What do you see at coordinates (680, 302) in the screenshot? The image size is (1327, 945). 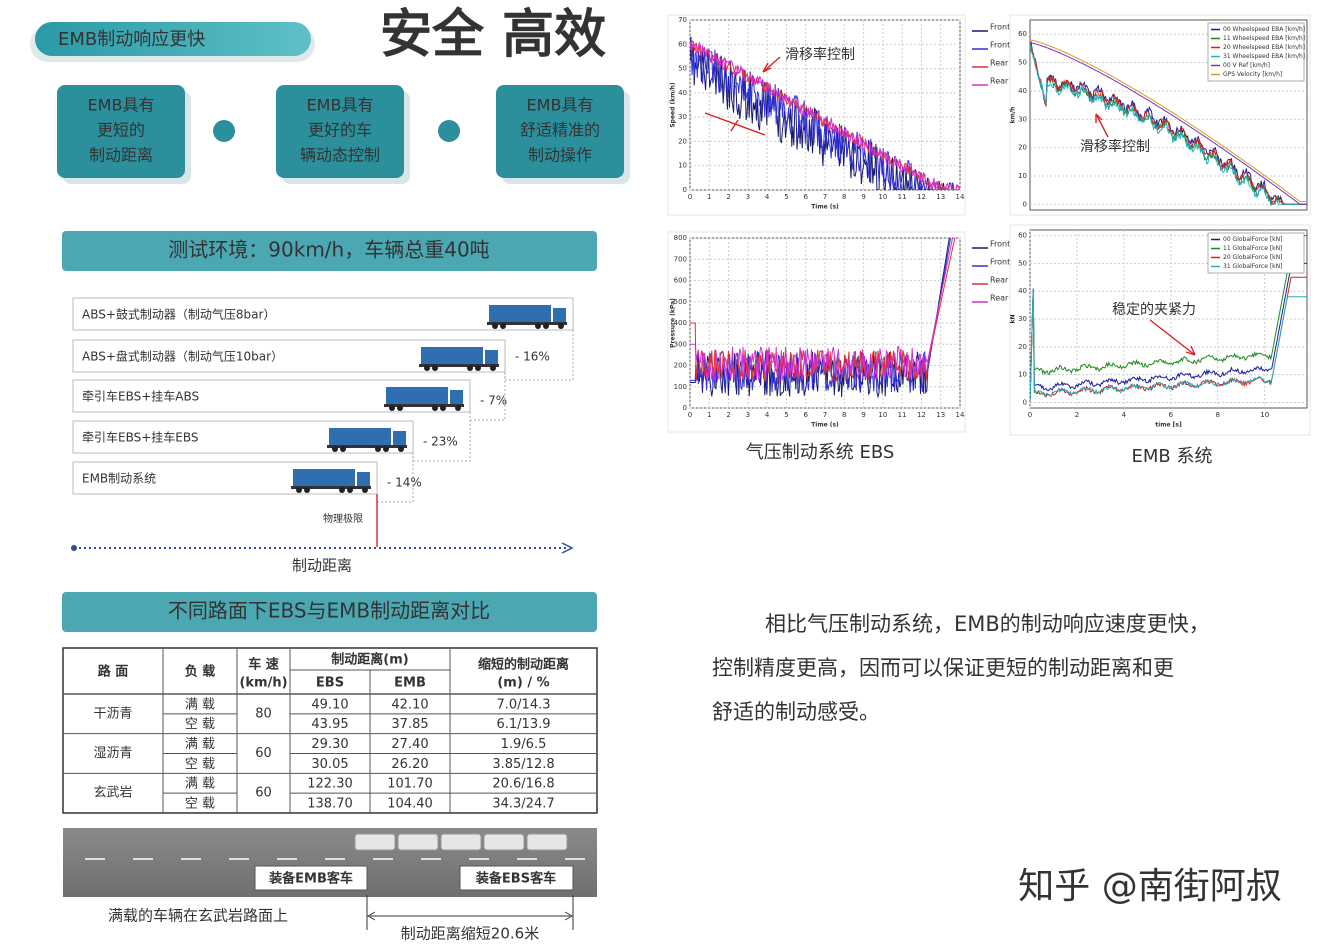 I see `y-tick-label: 500` at bounding box center [680, 302].